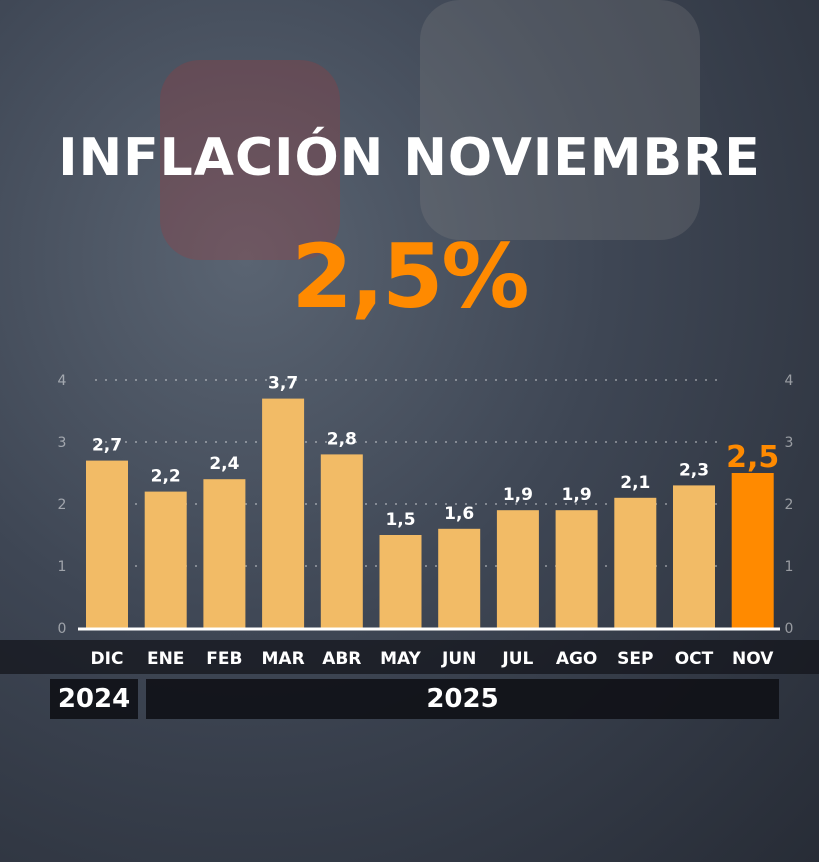 This screenshot has width=819, height=862. Describe the element at coordinates (107, 544) in the screenshot. I see `bar-dic` at that location.